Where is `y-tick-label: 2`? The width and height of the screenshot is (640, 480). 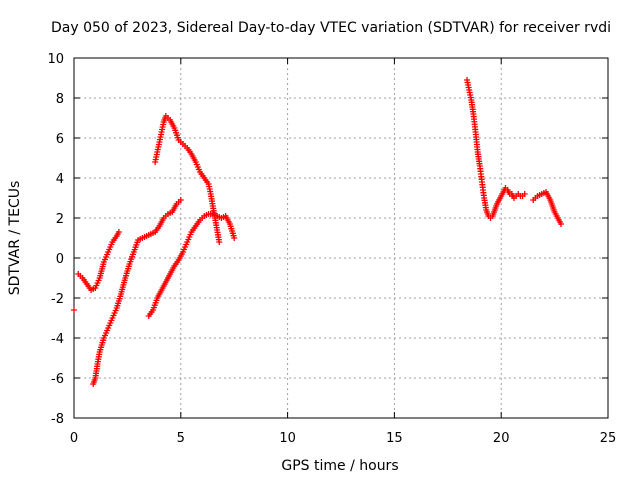
y-tick-label: 2 is located at coordinates (60, 219).